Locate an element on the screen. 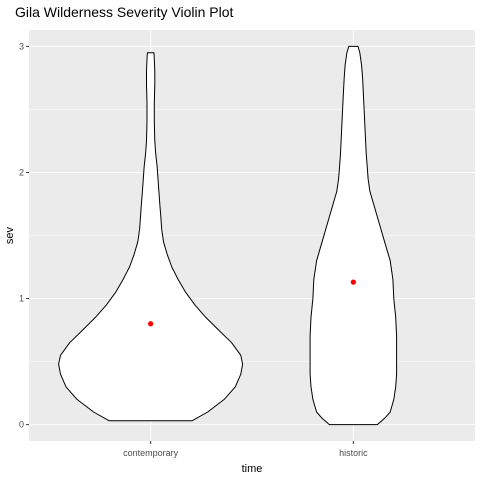  y-tick-label: 2 is located at coordinates (21, 172).